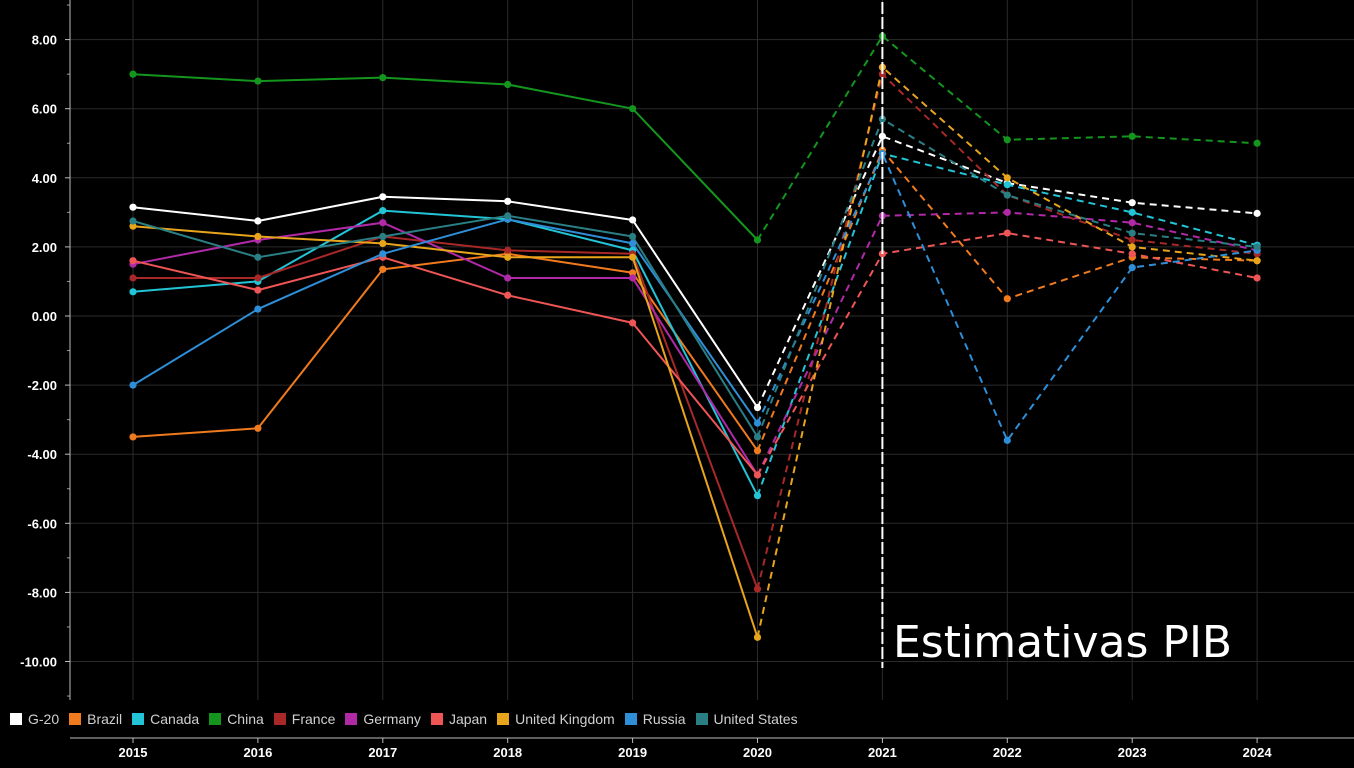 The width and height of the screenshot is (1354, 768). What do you see at coordinates (133, 752) in the screenshot?
I see `x-tick-label: 2015` at bounding box center [133, 752].